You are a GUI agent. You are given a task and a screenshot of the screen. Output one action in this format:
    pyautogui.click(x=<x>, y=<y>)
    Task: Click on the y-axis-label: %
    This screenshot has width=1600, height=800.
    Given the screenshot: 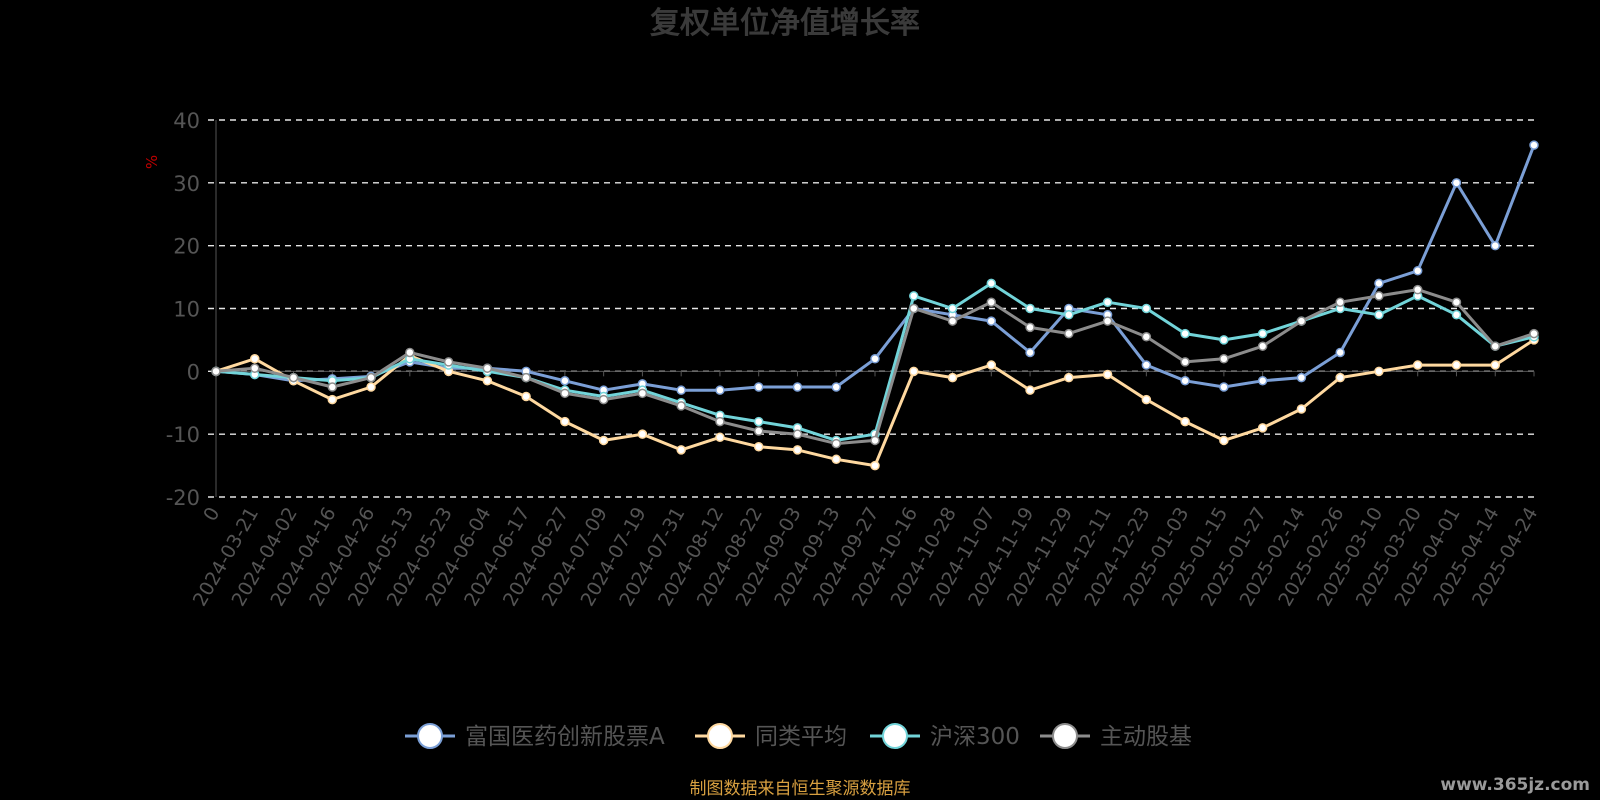 What is the action you would take?
    pyautogui.click(x=152, y=162)
    